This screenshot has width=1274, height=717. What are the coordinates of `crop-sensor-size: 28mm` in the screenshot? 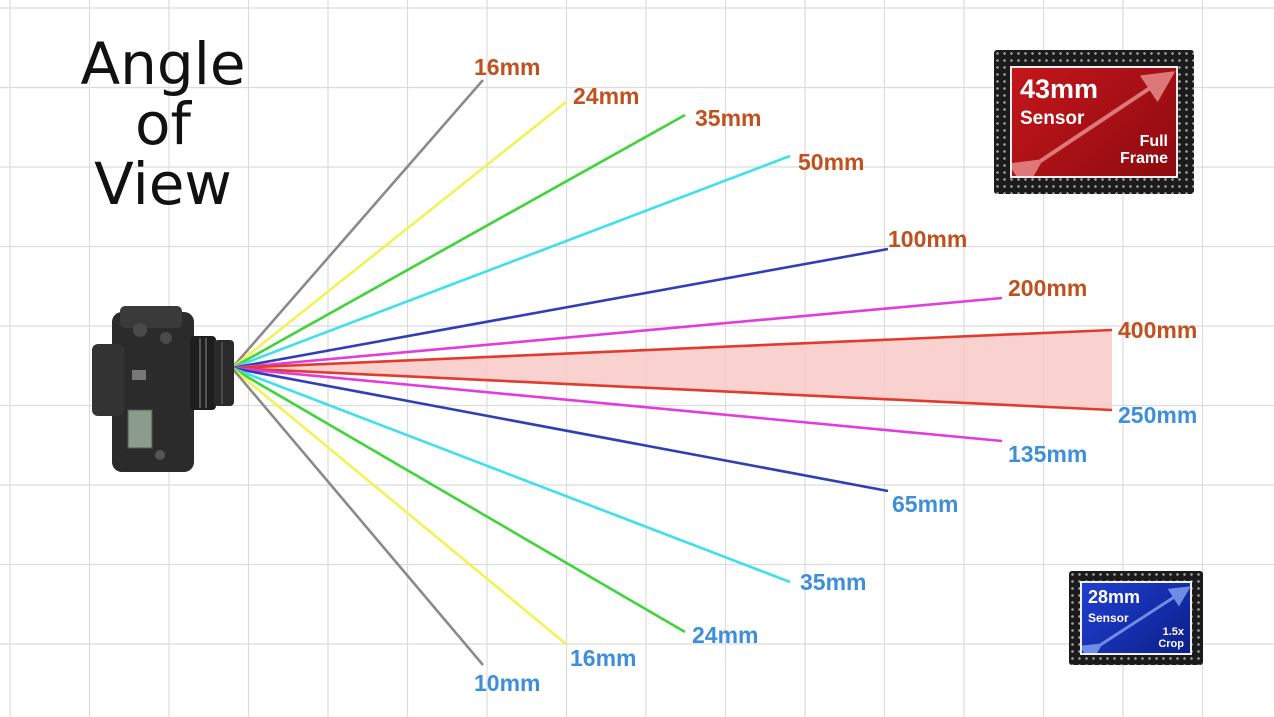 It's located at (1114, 597).